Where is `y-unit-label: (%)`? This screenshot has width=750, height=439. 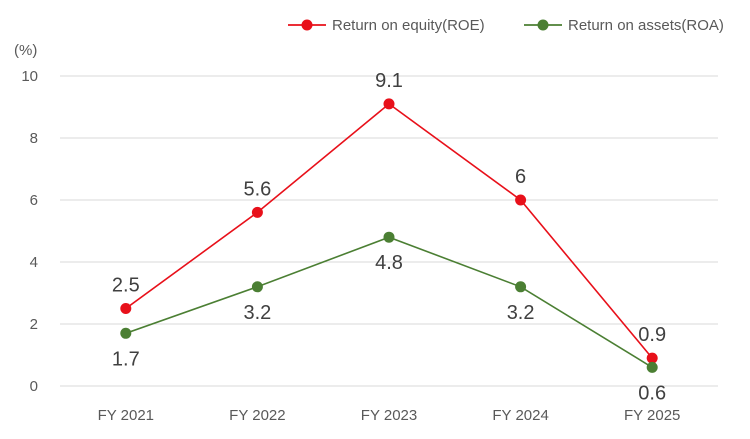 y-unit-label: (%) is located at coordinates (25, 50).